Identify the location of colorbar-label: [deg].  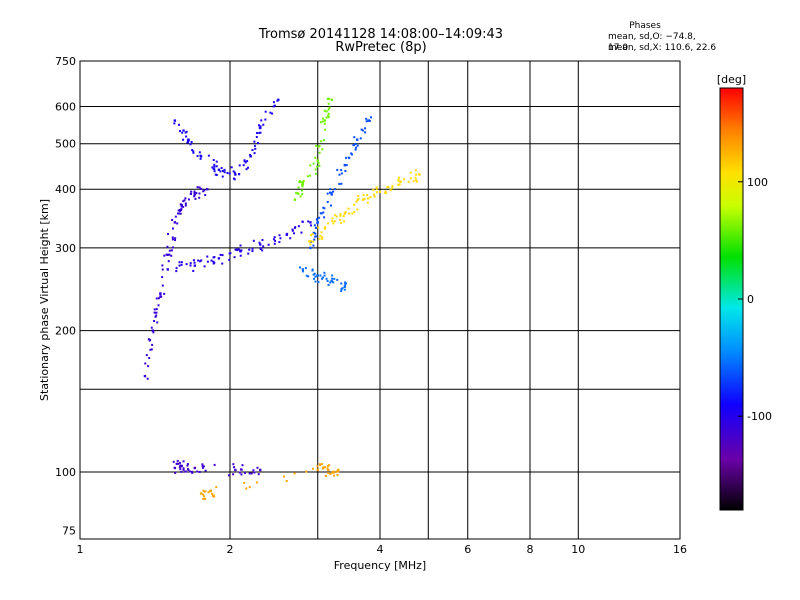
(731, 79).